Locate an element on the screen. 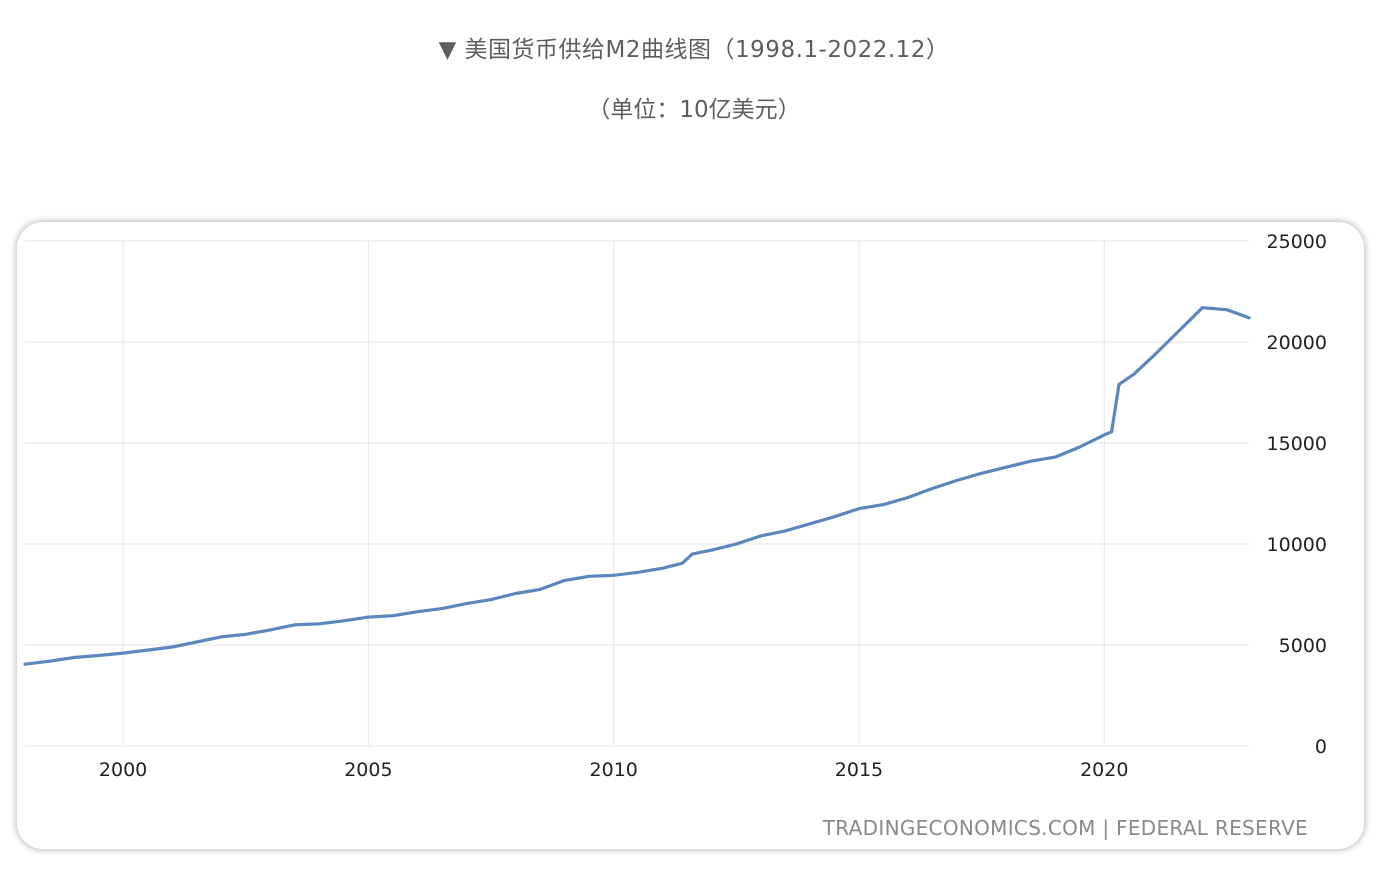  y-tick-label: 15000 is located at coordinates (1297, 444).